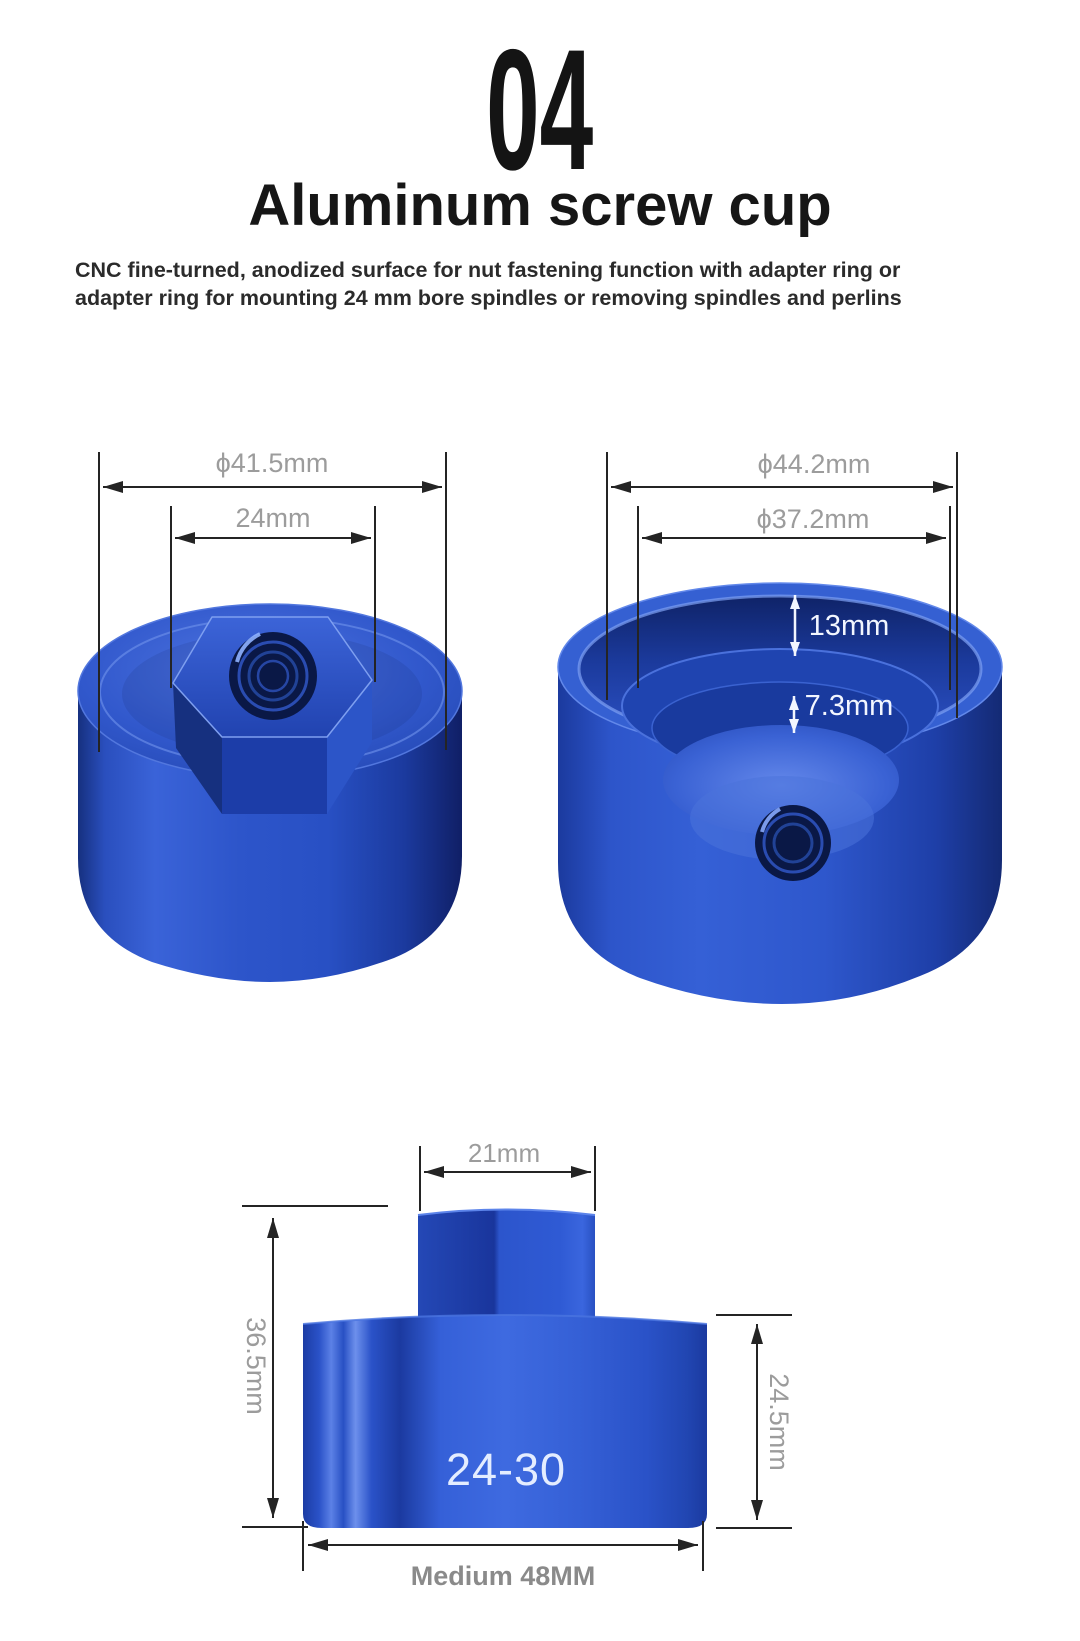  I want to click on page-title: Aluminum screw cup, so click(540, 205).